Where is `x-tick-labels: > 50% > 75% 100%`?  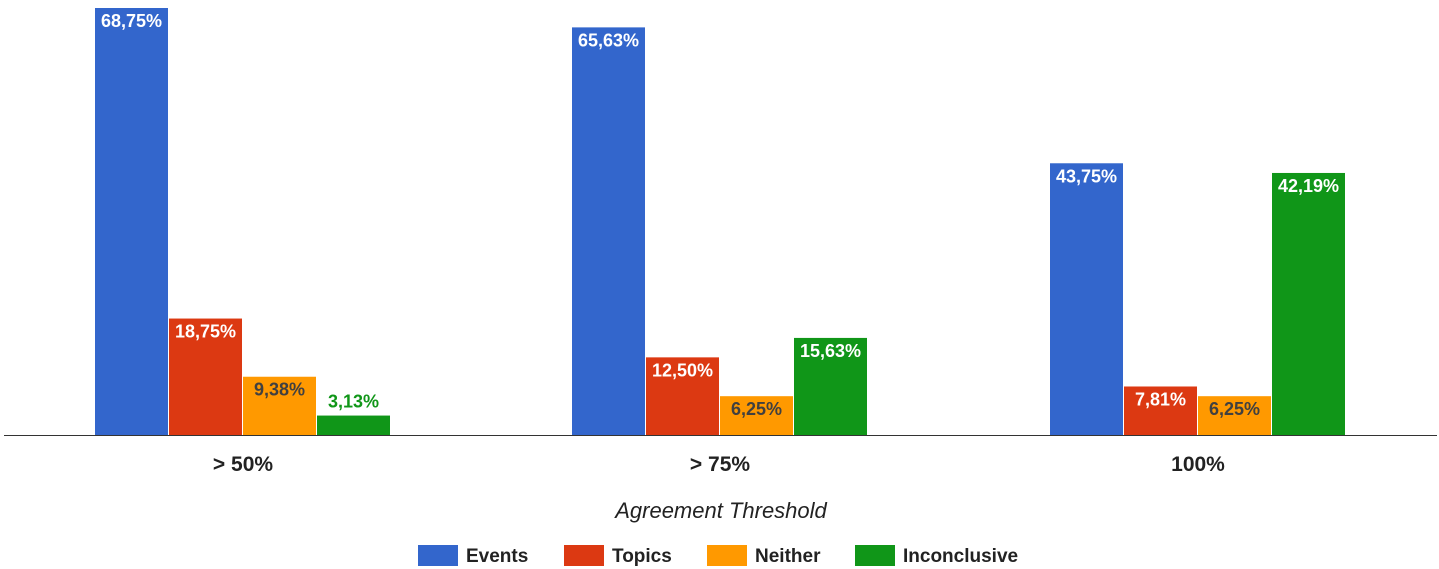
x-tick-labels: > 50% > 75% 100% is located at coordinates (719, 464).